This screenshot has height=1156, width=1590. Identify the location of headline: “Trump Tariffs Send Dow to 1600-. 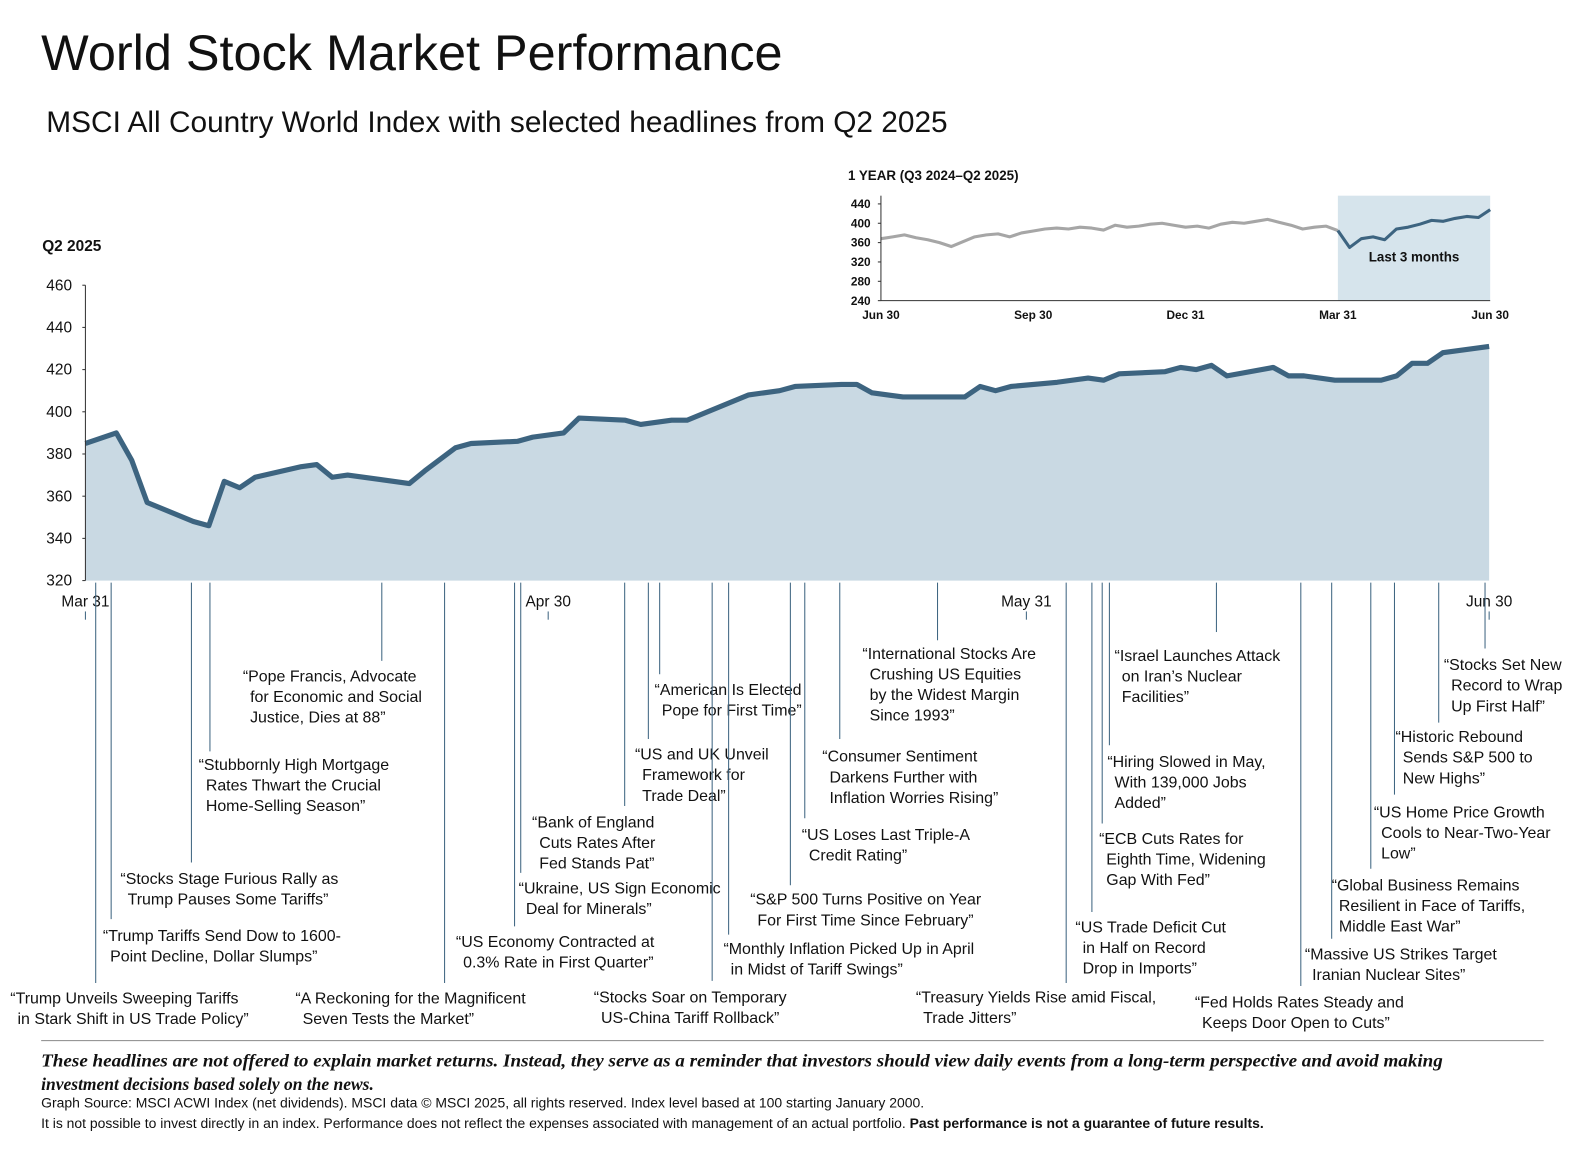
(222, 936).